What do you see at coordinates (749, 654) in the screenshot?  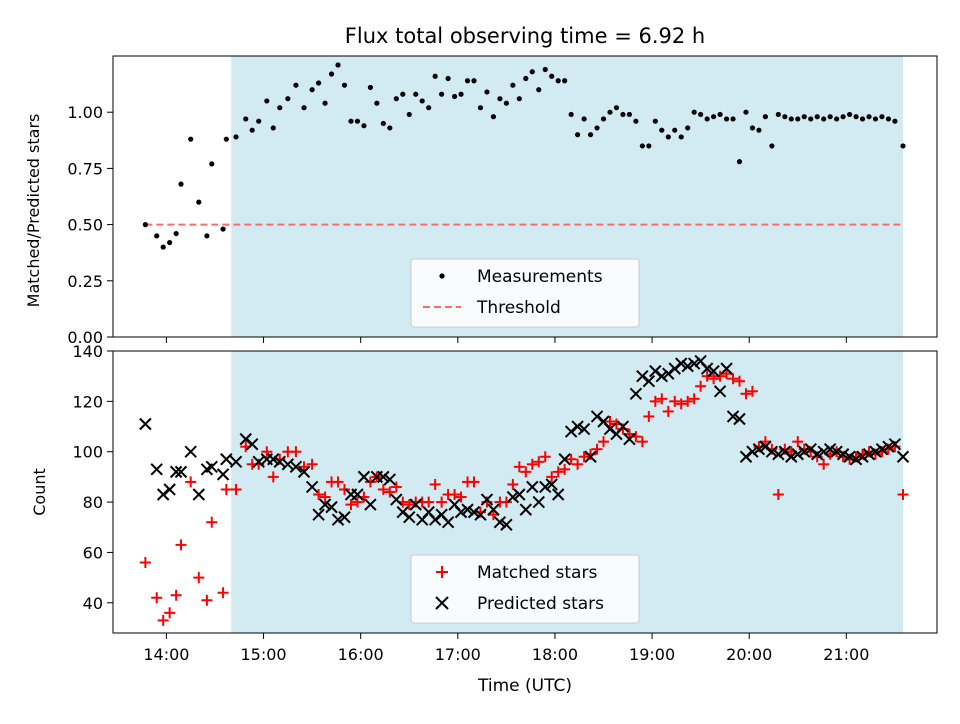 I see `x-tick-label: 20:00` at bounding box center [749, 654].